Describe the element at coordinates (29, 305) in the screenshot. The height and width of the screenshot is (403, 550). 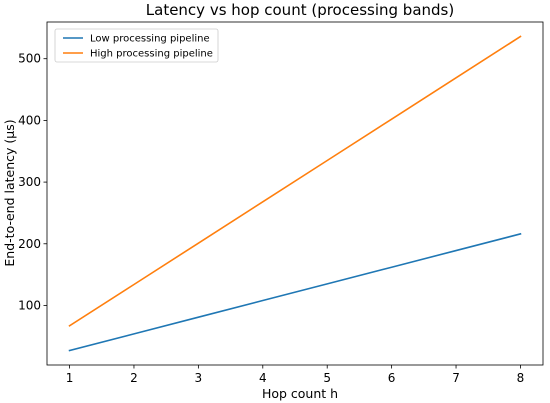
I see `y-tick-label: 100` at that location.